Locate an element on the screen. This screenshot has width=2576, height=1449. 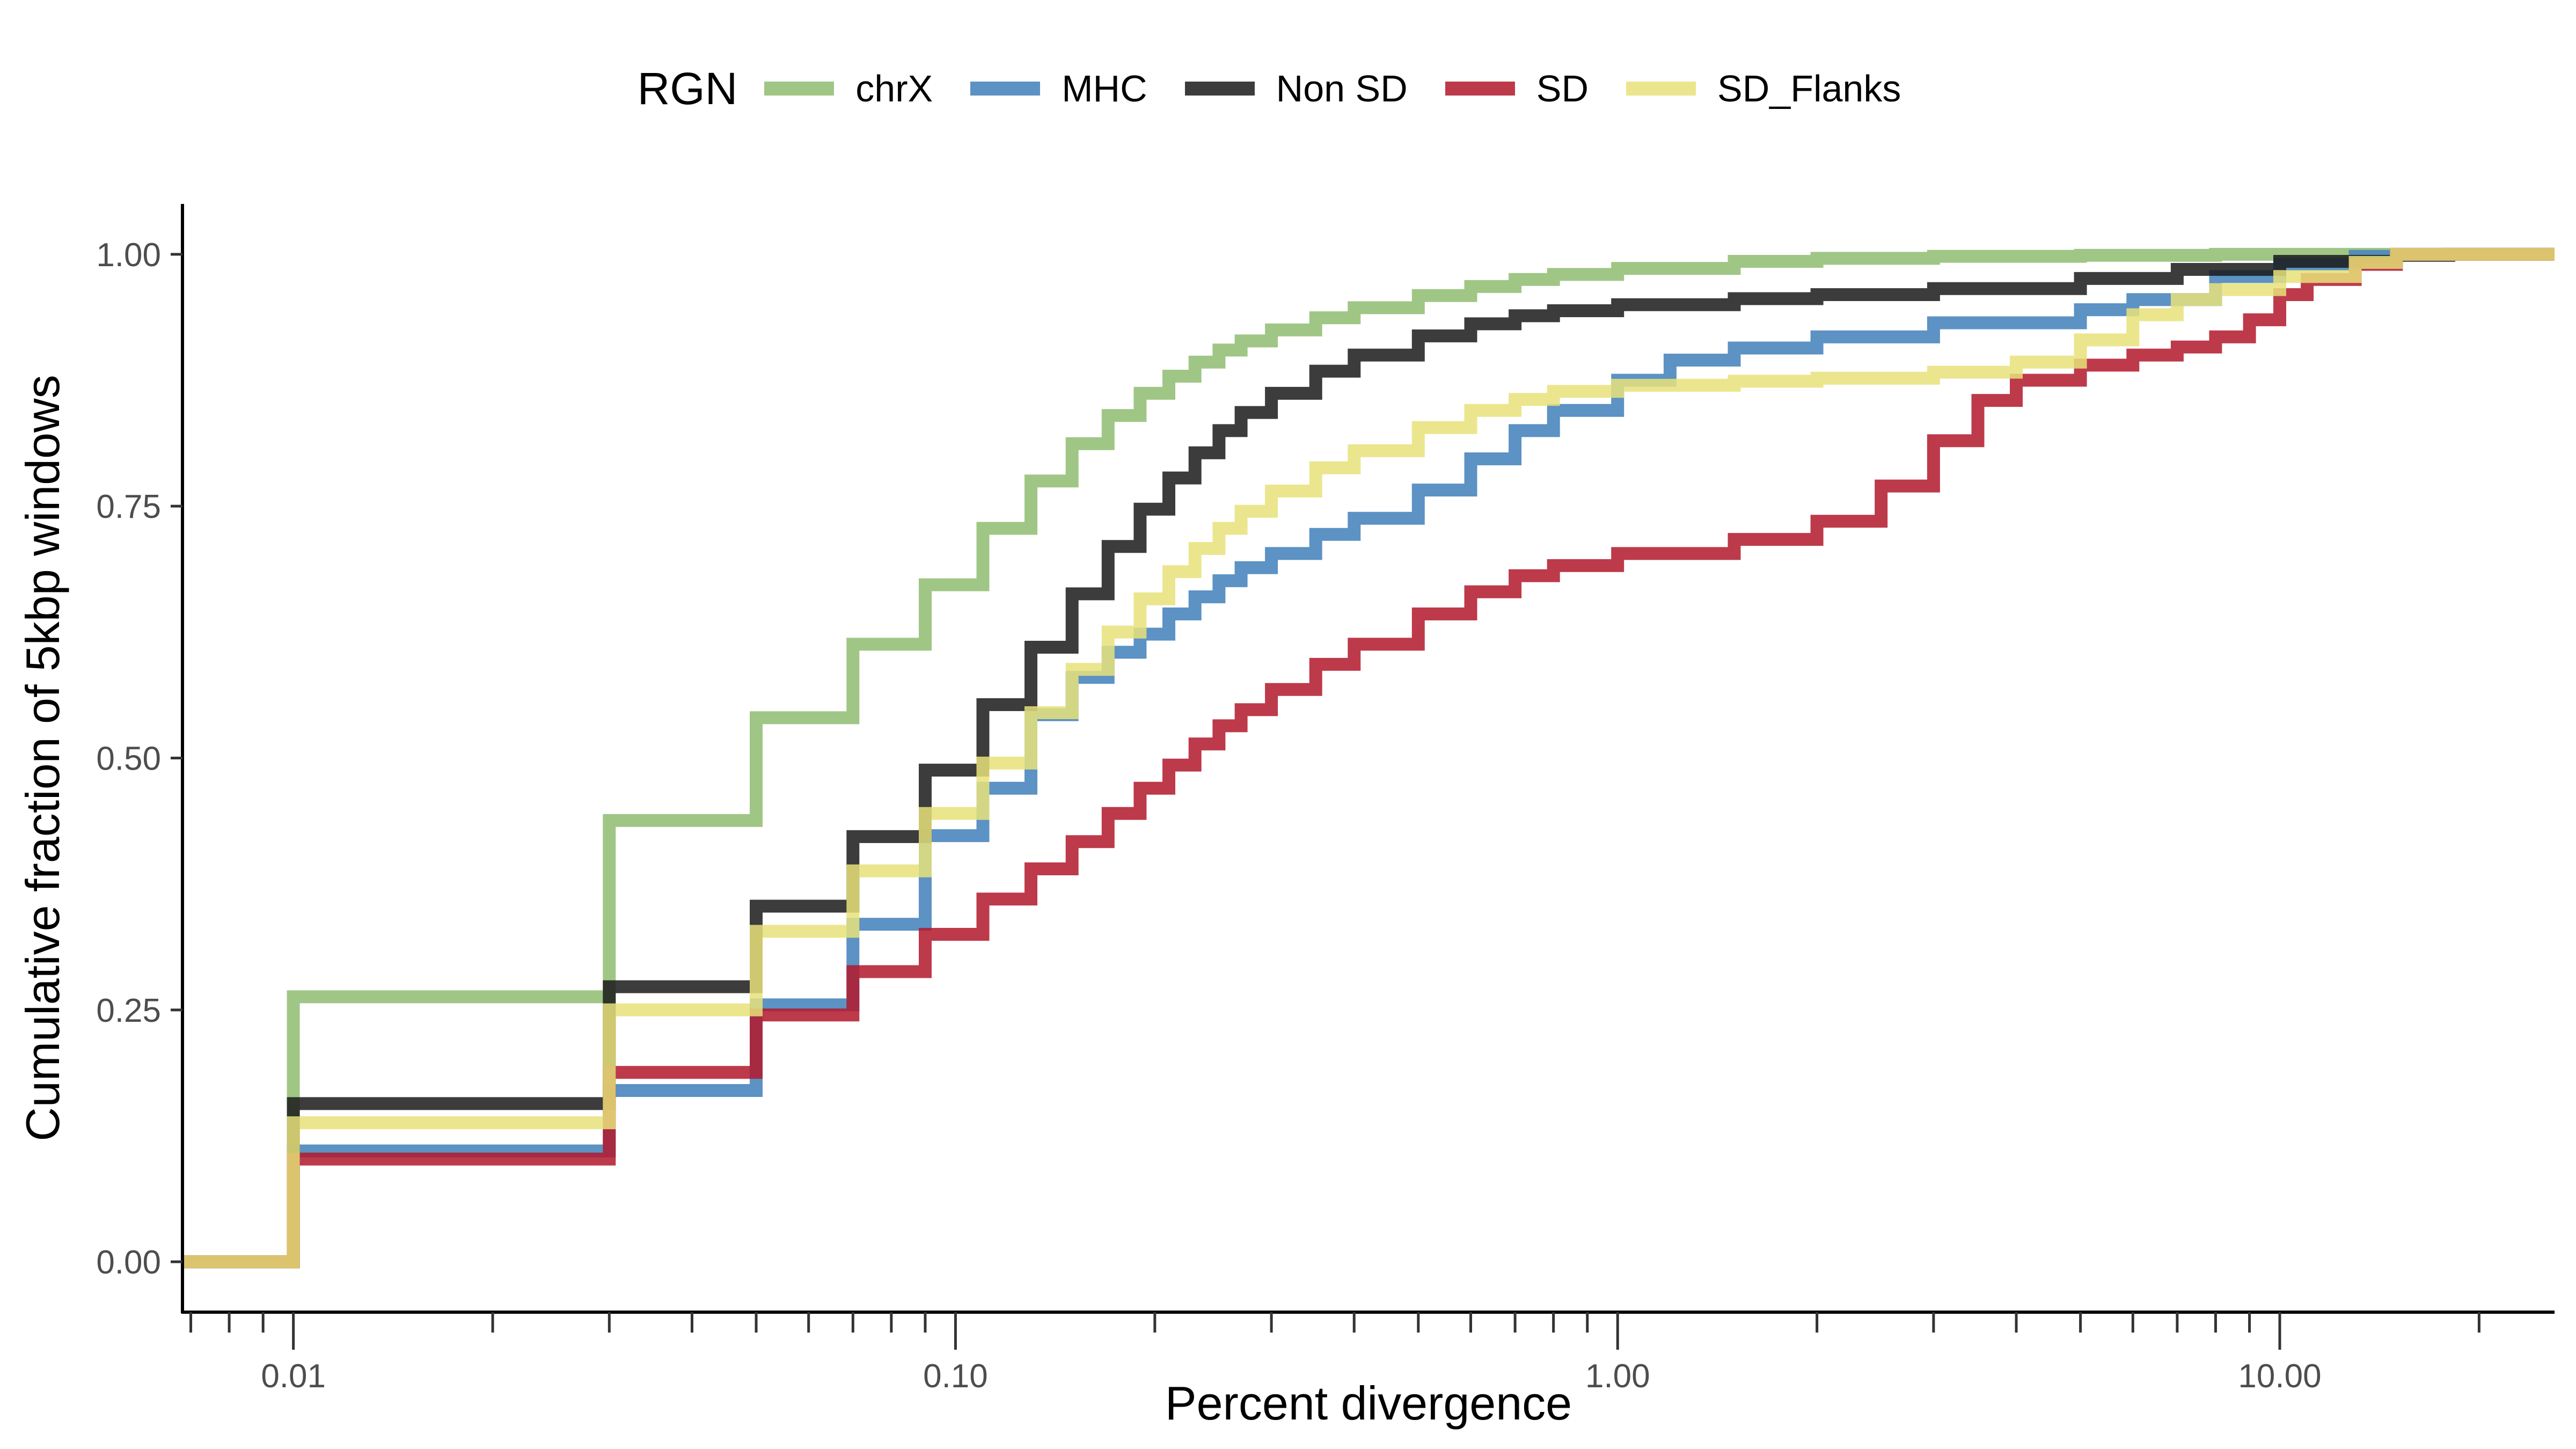
legend-item-non-sd: Non SD is located at coordinates (1296, 88).